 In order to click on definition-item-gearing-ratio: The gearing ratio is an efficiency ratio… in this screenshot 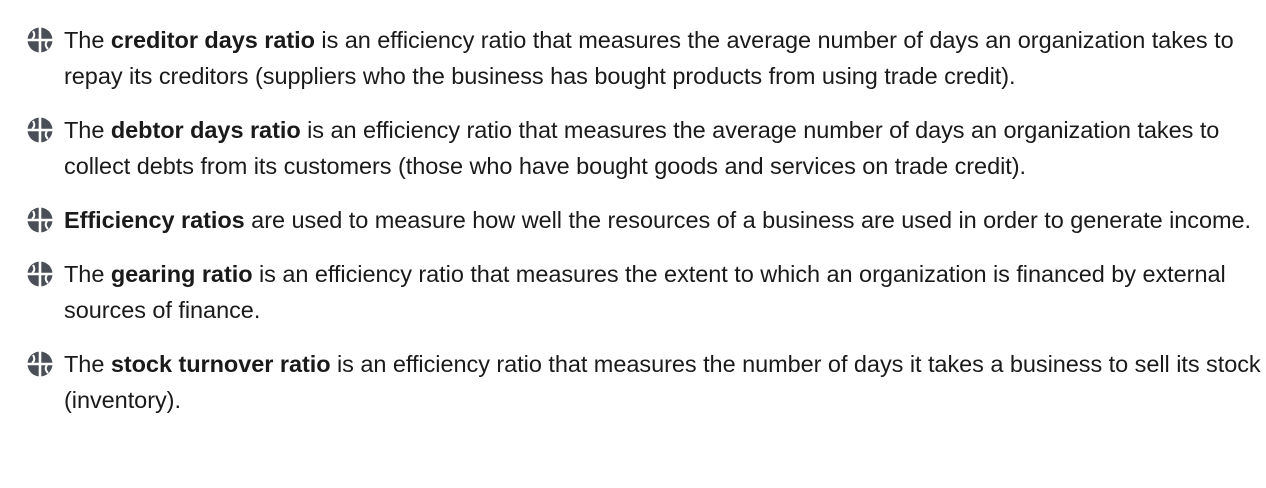, I will do `click(644, 292)`.